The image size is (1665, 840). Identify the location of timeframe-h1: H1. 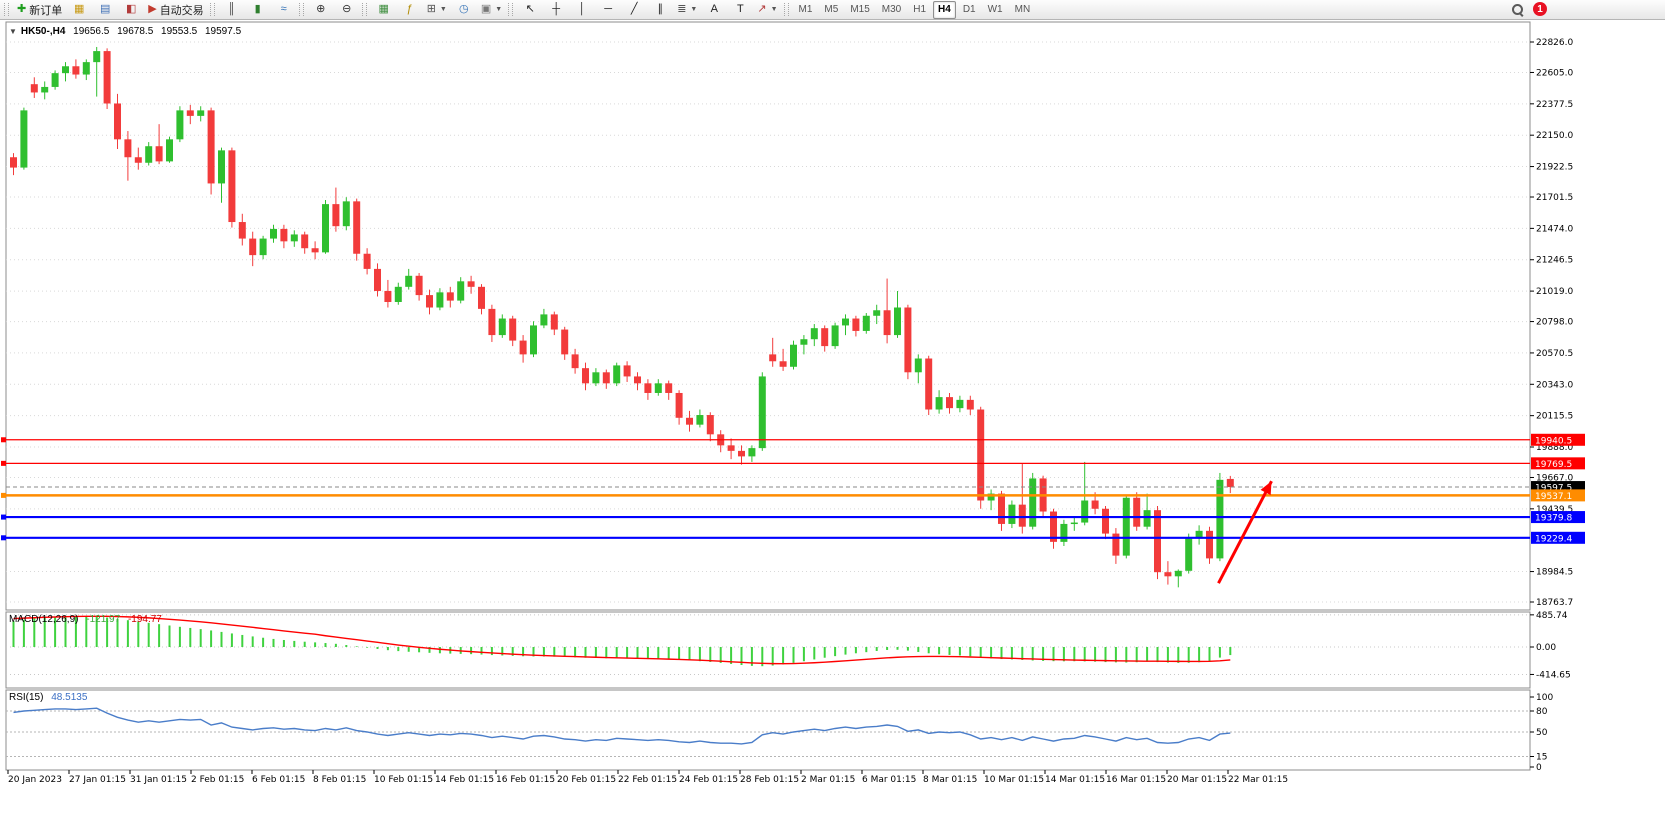
(920, 9).